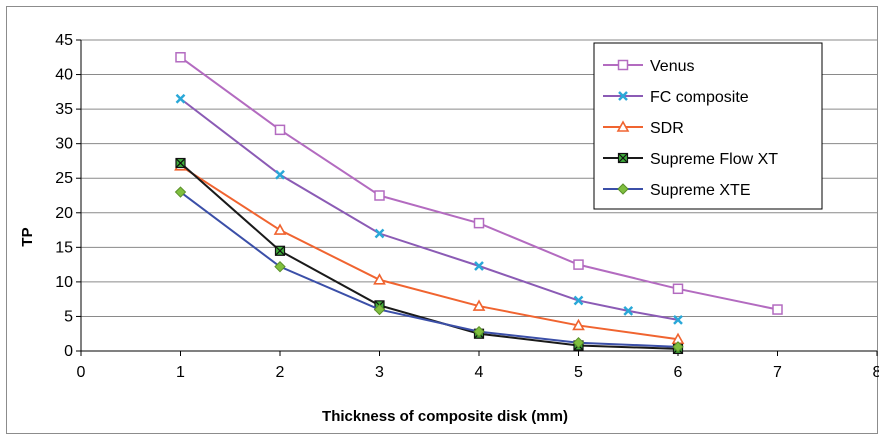 Image resolution: width=886 pixels, height=441 pixels. I want to click on legend-item-venus: Venus, so click(648, 66).